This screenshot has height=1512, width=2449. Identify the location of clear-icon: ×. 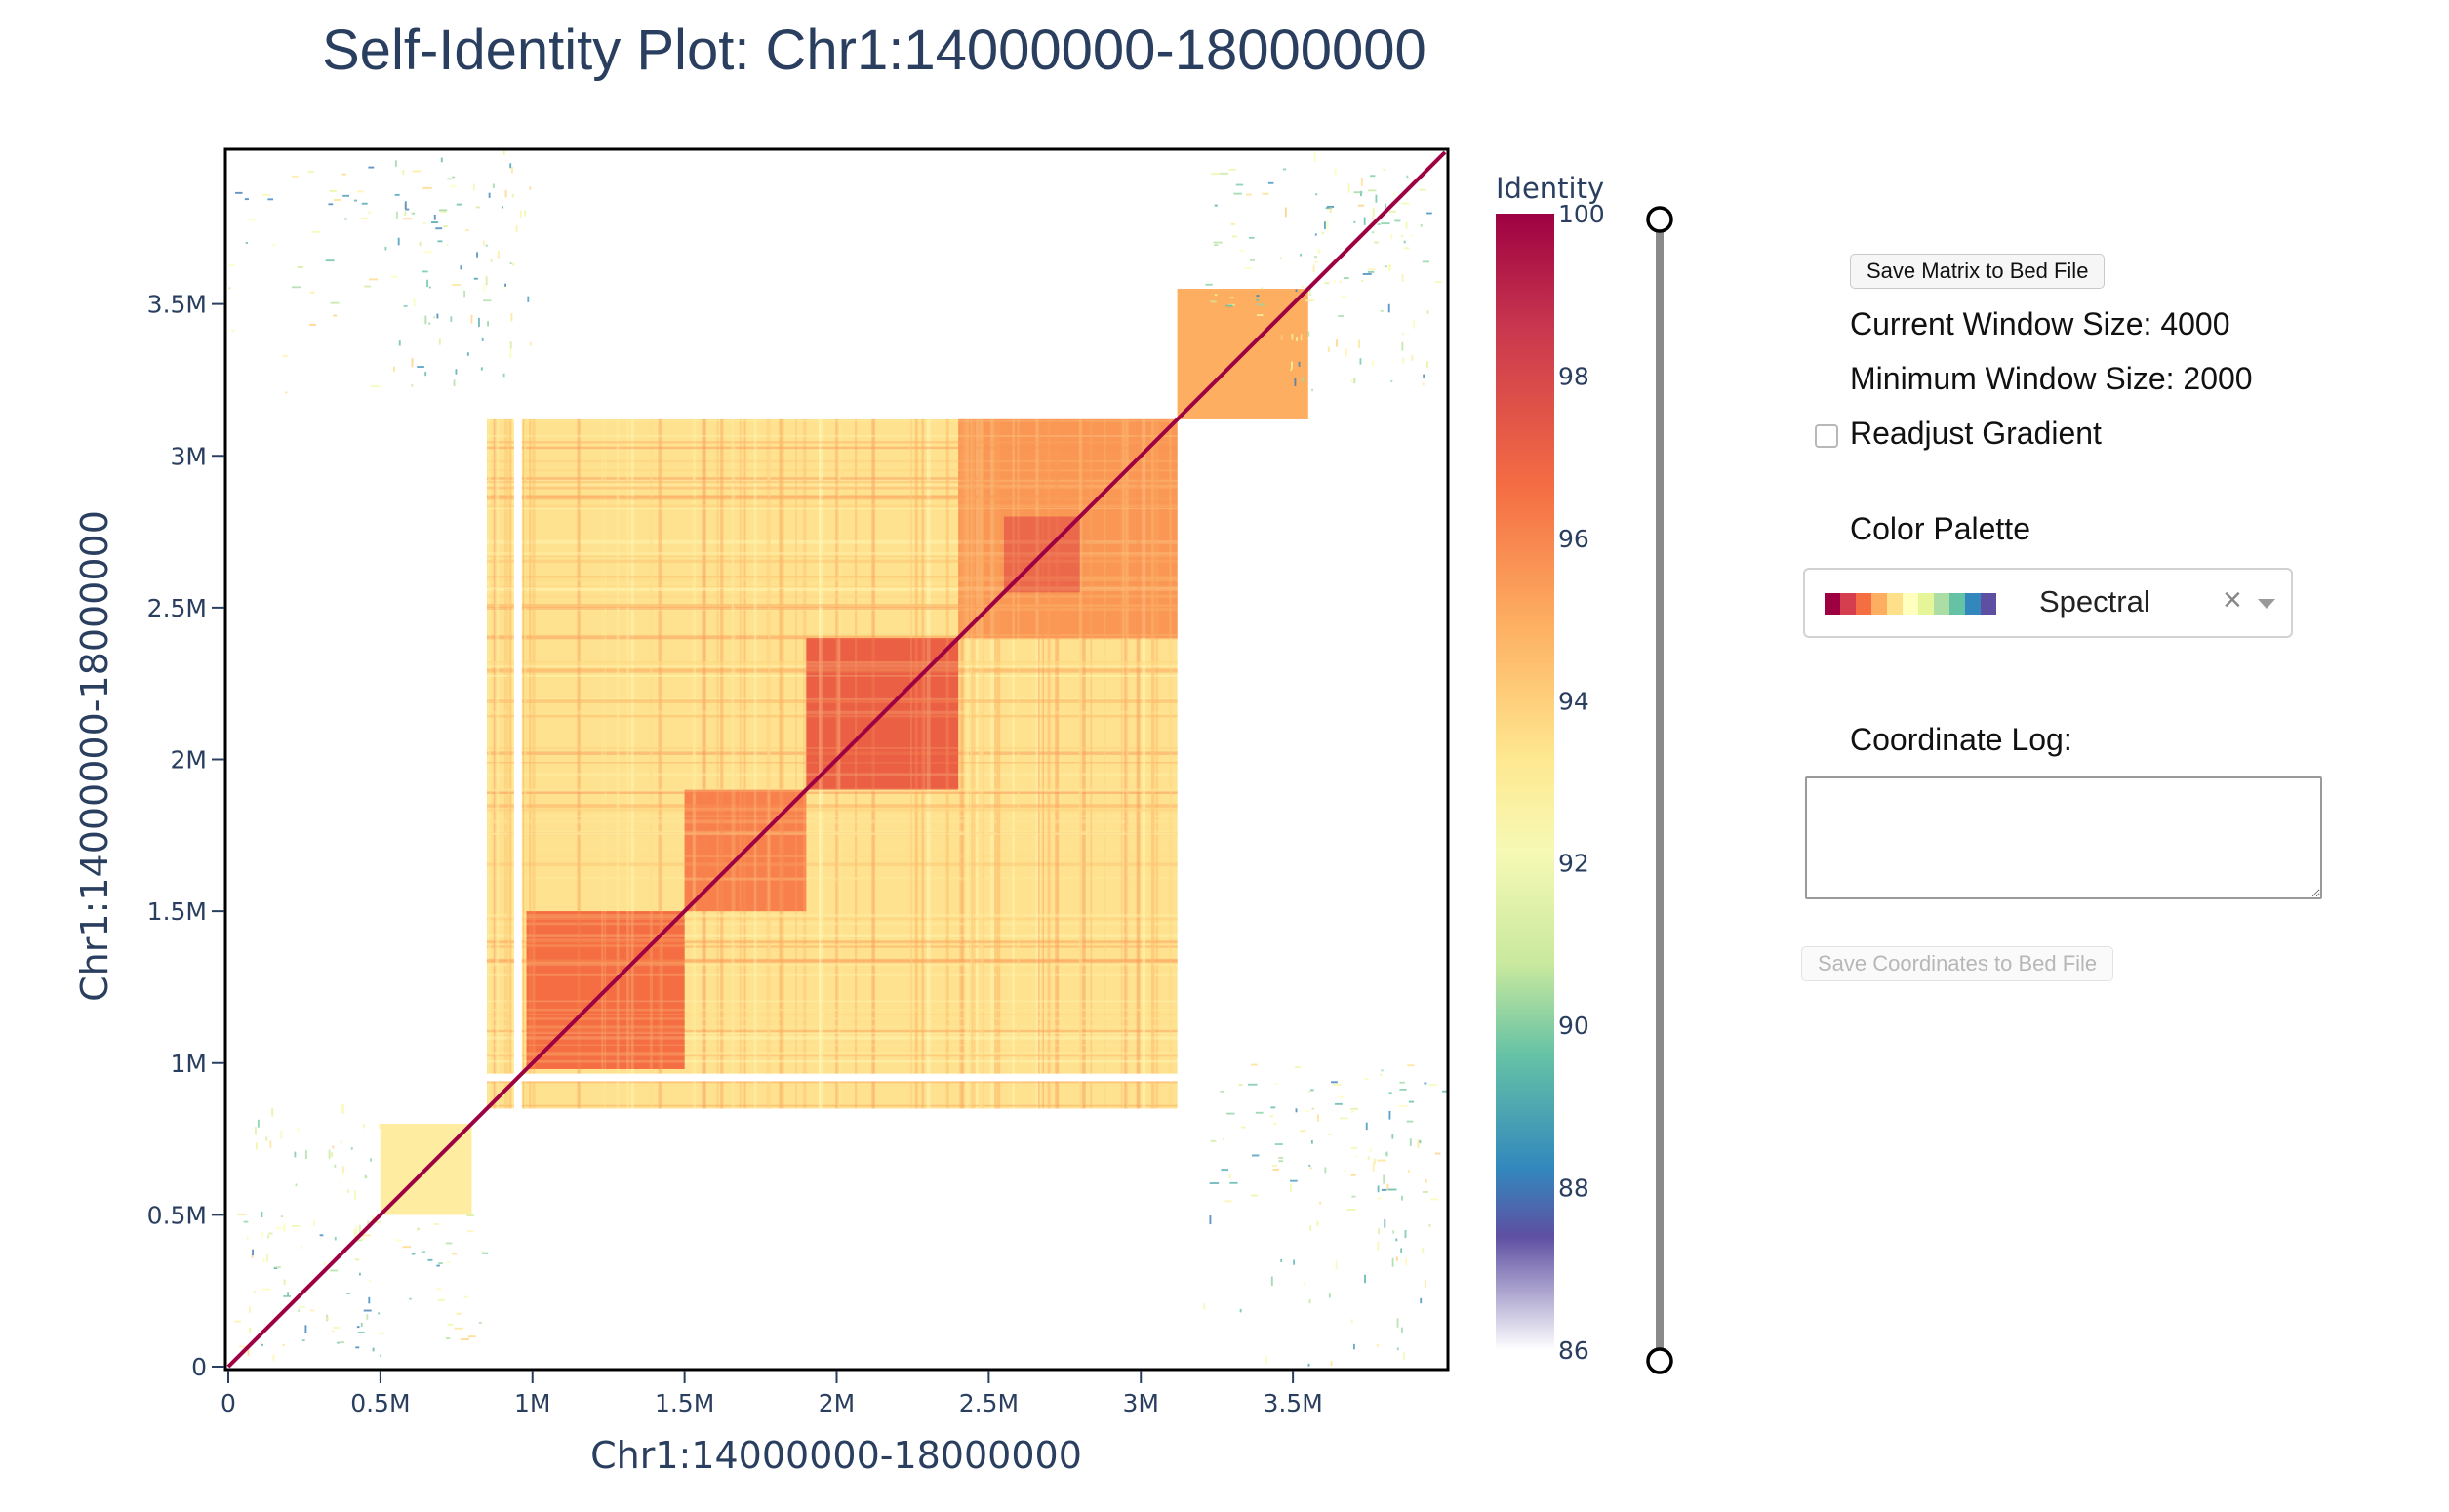
(2232, 599).